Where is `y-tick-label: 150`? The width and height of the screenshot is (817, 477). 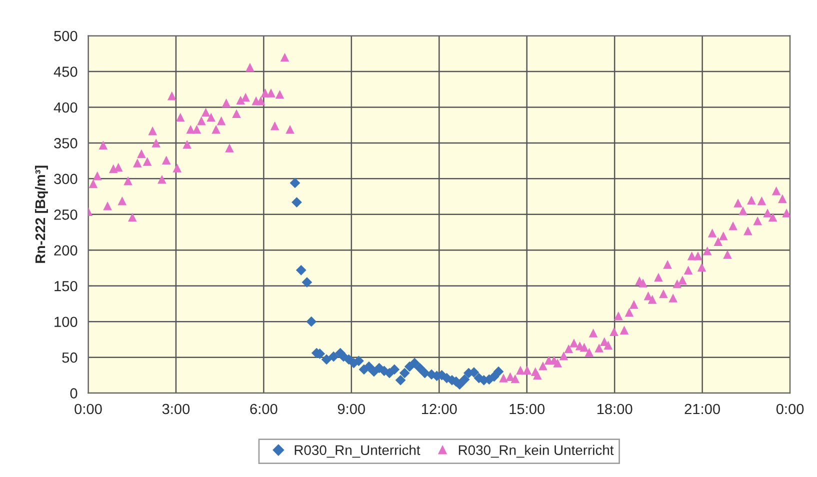 y-tick-label: 150 is located at coordinates (66, 286).